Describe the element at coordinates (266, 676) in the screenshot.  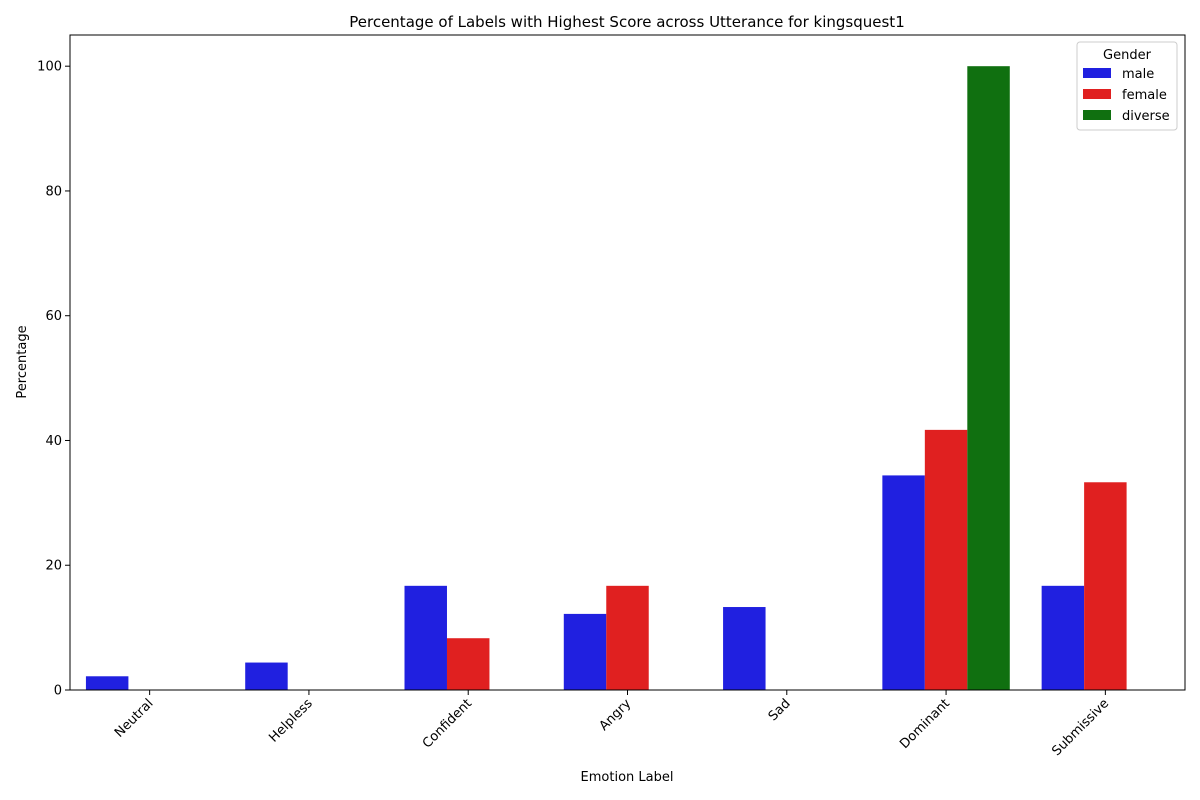
I see `bar-male-helpless` at that location.